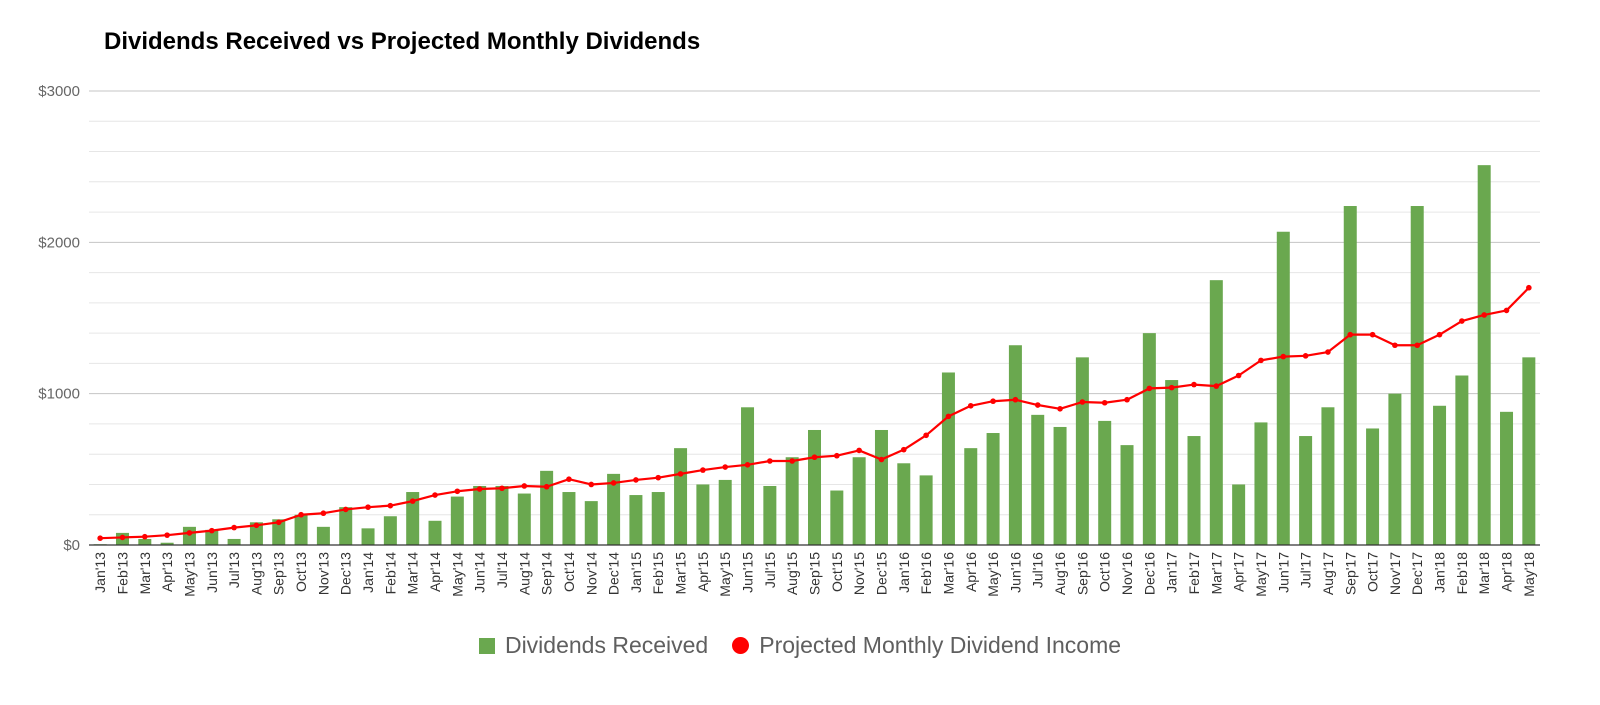 The height and width of the screenshot is (705, 1600). I want to click on x-tick-label: May'18, so click(1529, 574).